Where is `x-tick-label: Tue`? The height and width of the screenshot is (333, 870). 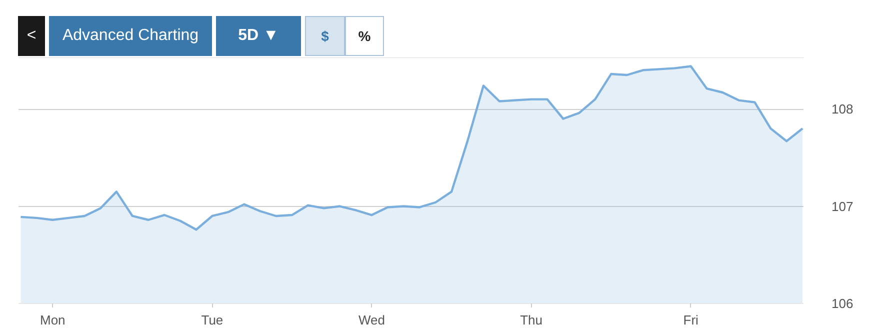
x-tick-label: Tue is located at coordinates (212, 320).